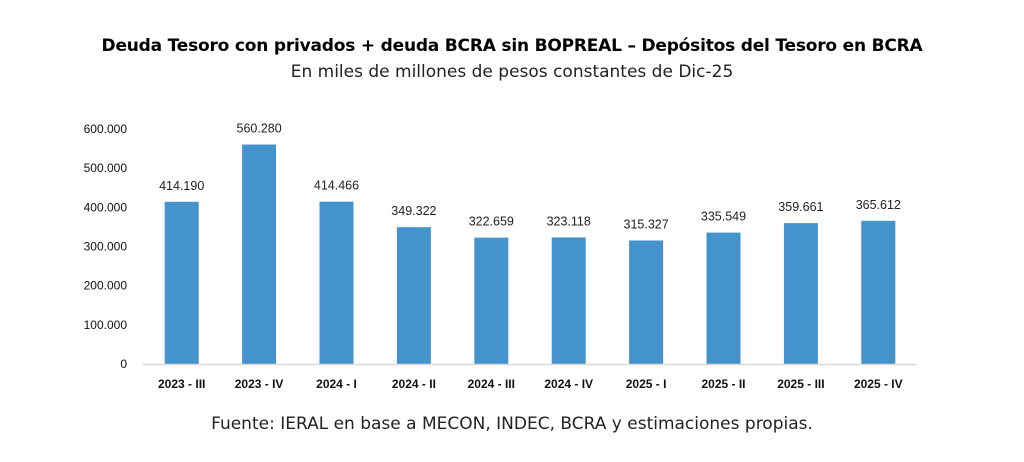 This screenshot has width=1024, height=462. What do you see at coordinates (723, 384) in the screenshot?
I see `x-tick-label: 2025 - II` at bounding box center [723, 384].